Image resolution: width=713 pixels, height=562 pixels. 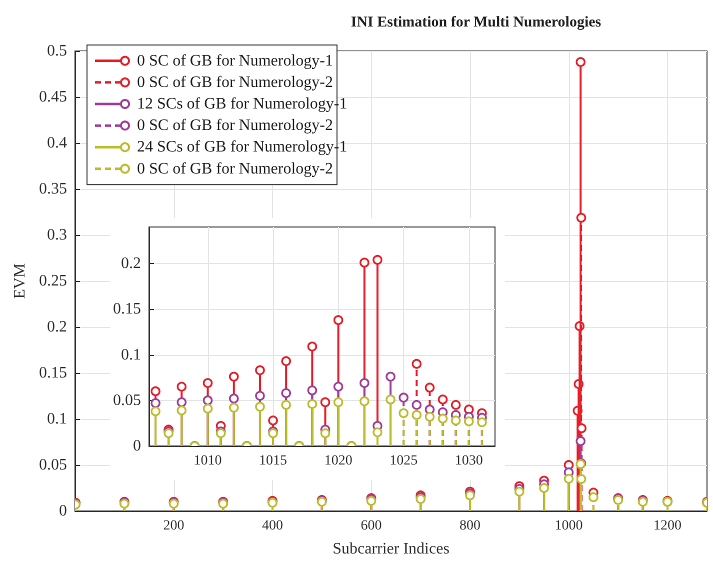 I want to click on x-tick-label: 600, so click(x=371, y=526).